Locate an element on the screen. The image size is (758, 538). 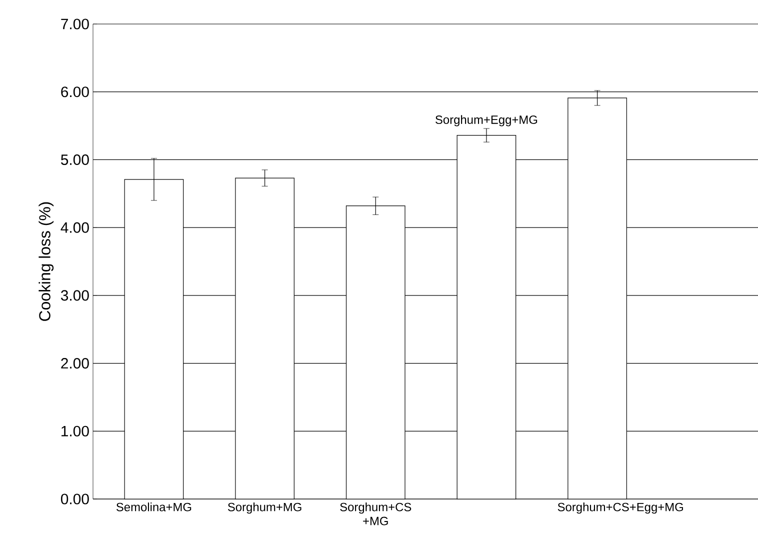
annotation: Sorghum+Egg+MG is located at coordinates (487, 120).